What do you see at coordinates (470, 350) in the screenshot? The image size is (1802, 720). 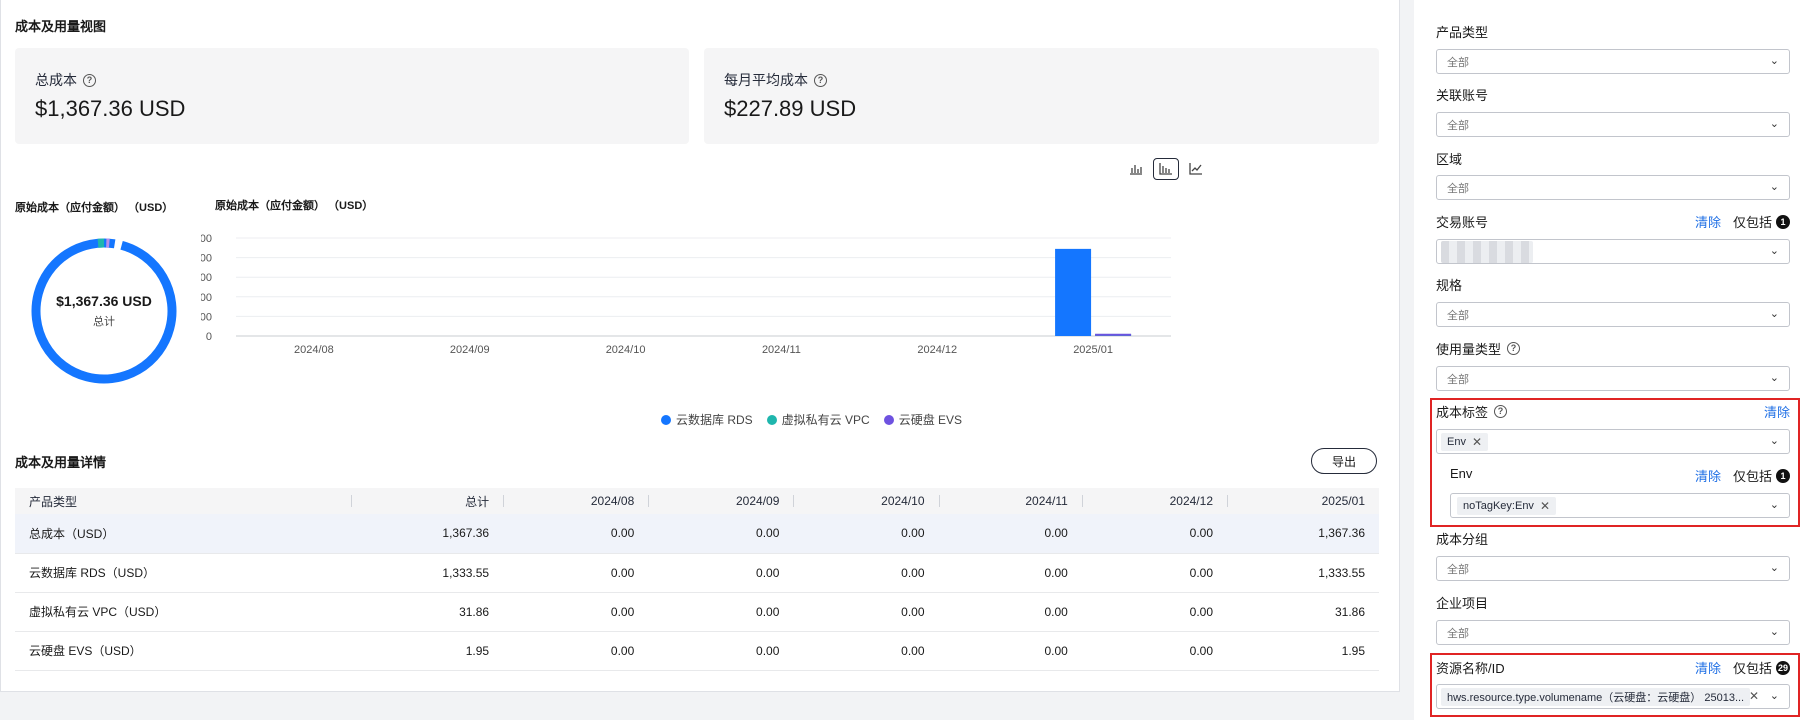 I see `x-tick-label: 2024/09` at bounding box center [470, 350].